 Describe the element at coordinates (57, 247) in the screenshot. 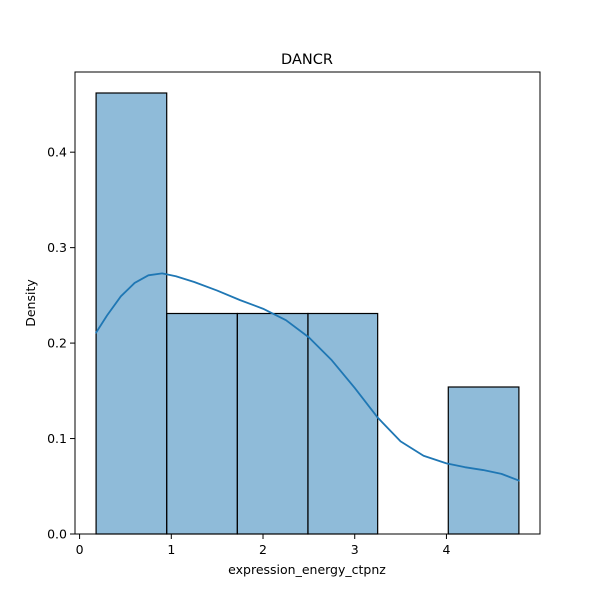

I see `y-tick-label-3: 0.3` at that location.